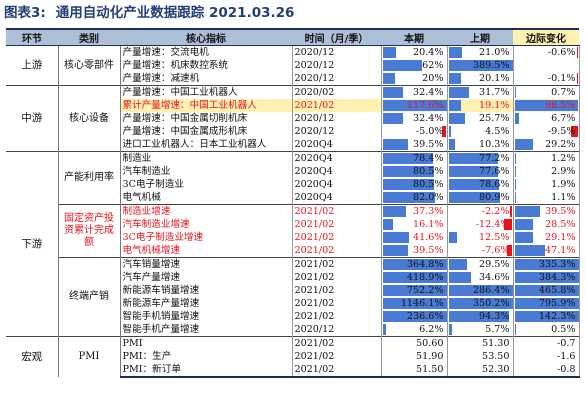 This screenshot has height=407, width=585. I want to click on indicator-cell: 智能手机销量增速, so click(206, 316).